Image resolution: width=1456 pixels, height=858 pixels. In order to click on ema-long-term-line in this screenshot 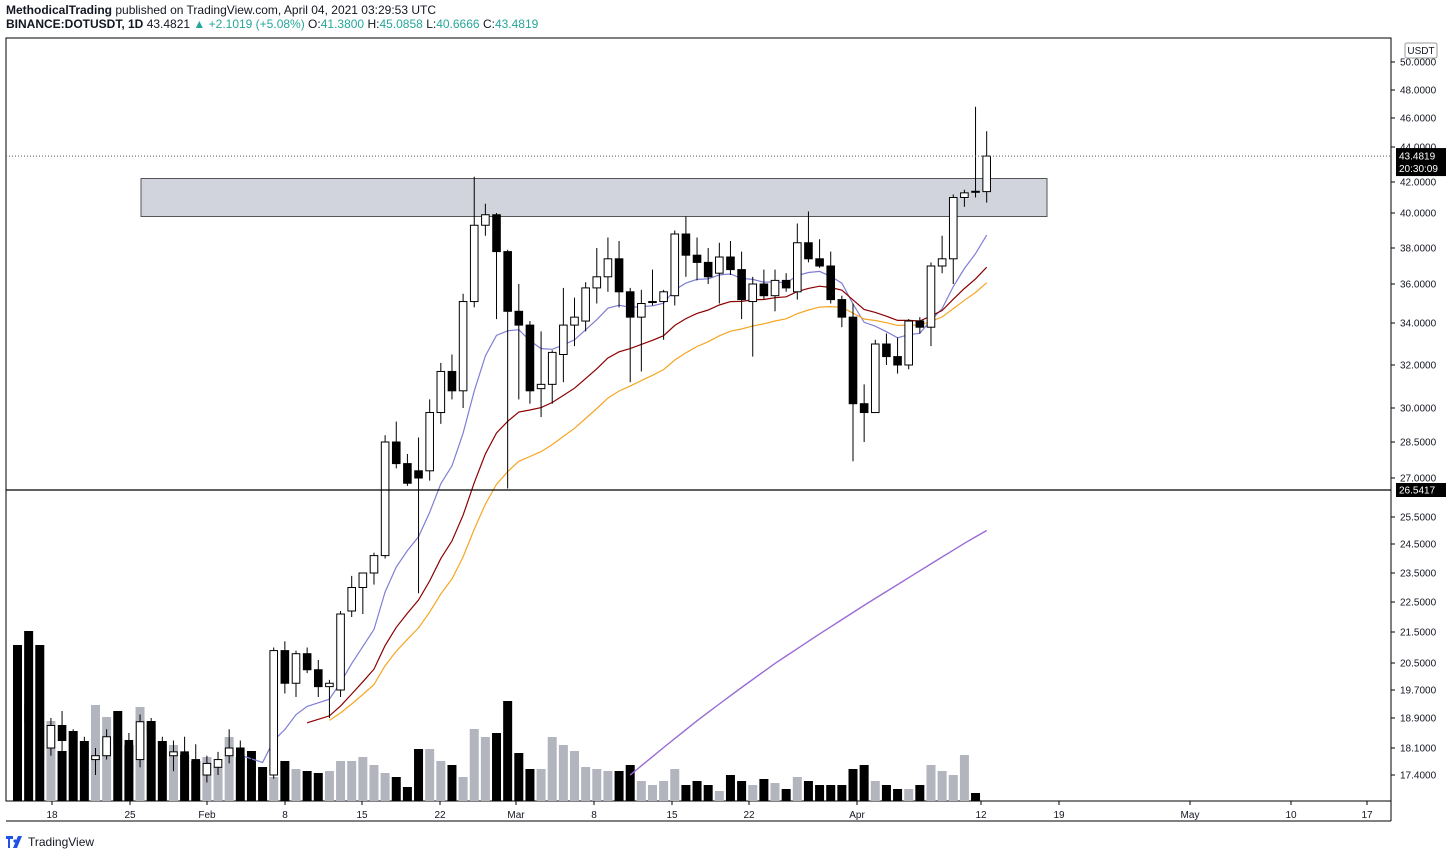, I will do `click(808, 652)`.